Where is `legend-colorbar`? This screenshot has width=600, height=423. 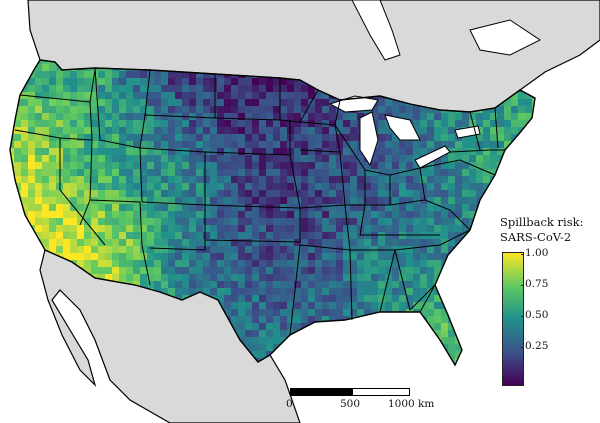 legend-colorbar is located at coordinates (513, 319).